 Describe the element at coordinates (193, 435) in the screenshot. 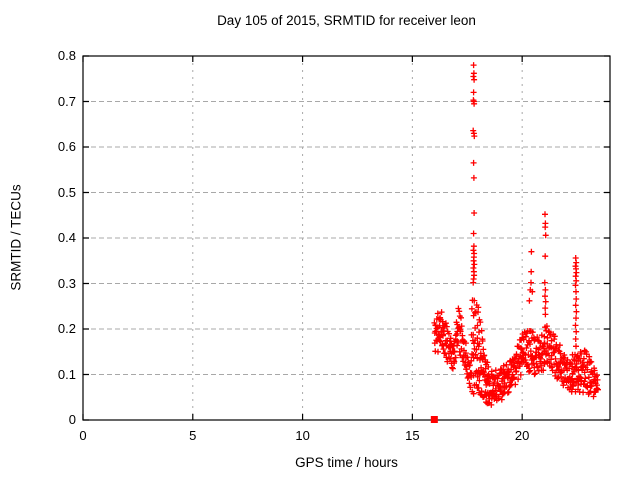

I see `x-tick-label: 5` at that location.